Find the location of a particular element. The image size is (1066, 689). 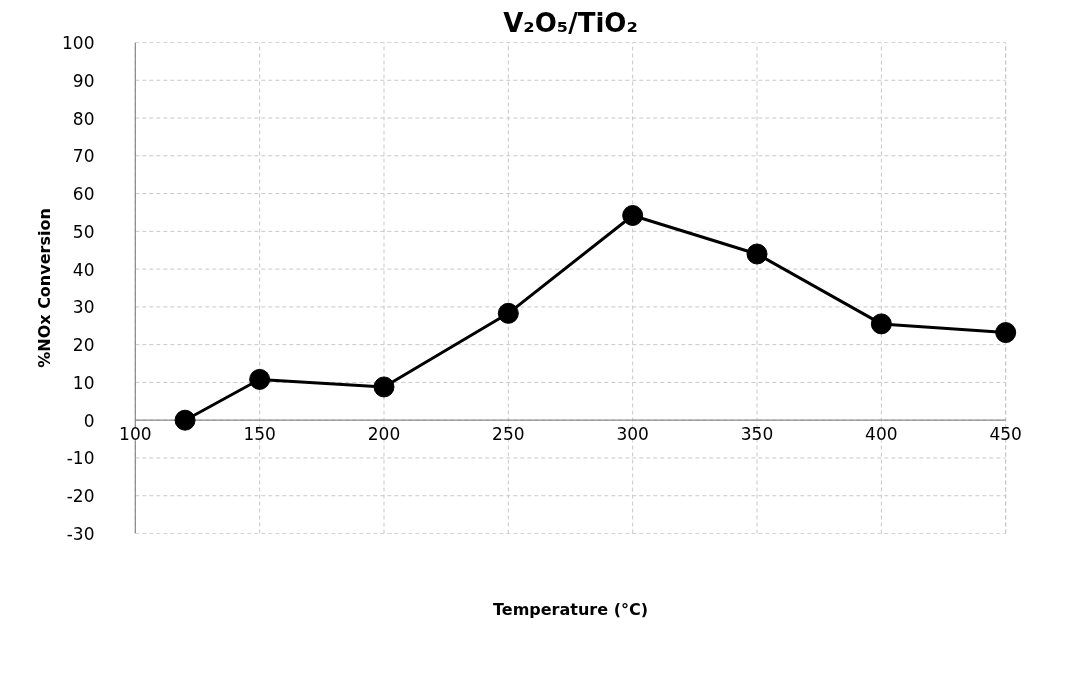

y-tick-label: 20 is located at coordinates (83, 345).